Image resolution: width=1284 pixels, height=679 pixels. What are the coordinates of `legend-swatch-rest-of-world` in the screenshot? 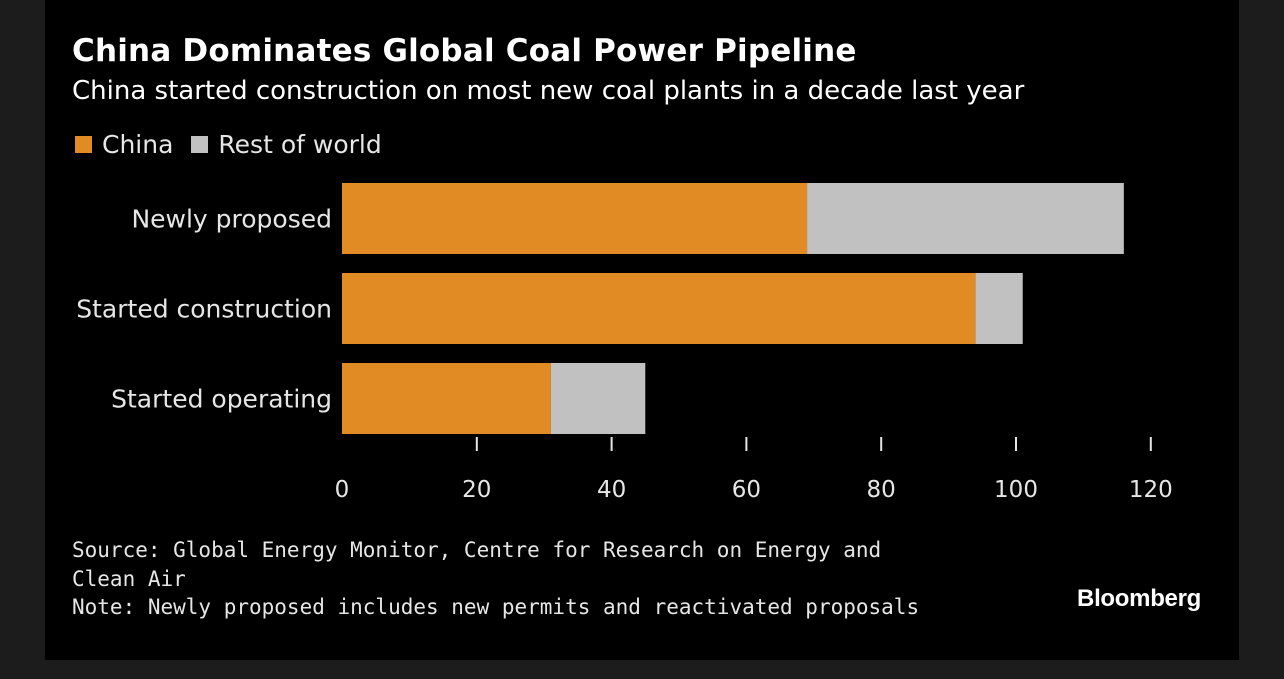 It's located at (200, 144).